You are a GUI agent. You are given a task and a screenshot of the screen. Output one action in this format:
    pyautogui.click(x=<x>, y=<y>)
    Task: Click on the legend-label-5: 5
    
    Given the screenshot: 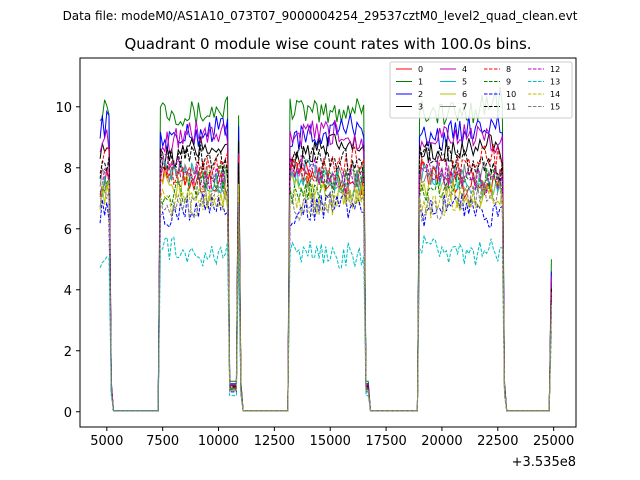 What is the action you would take?
    pyautogui.click(x=464, y=82)
    